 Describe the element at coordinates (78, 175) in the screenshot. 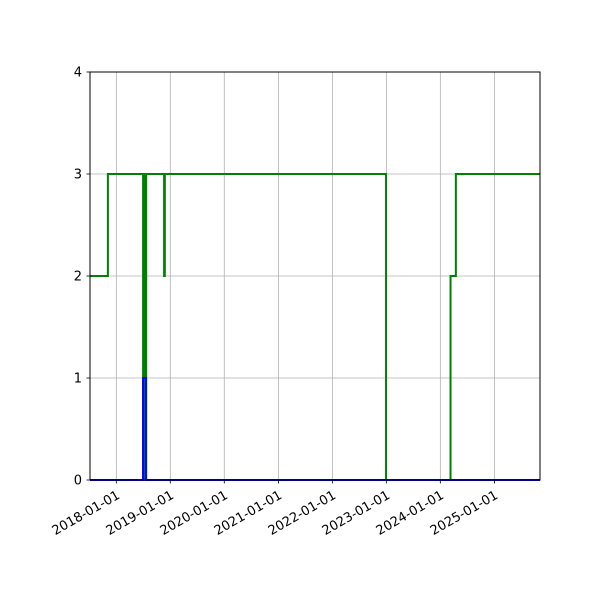

I see `y-tick-label: 3` at that location.